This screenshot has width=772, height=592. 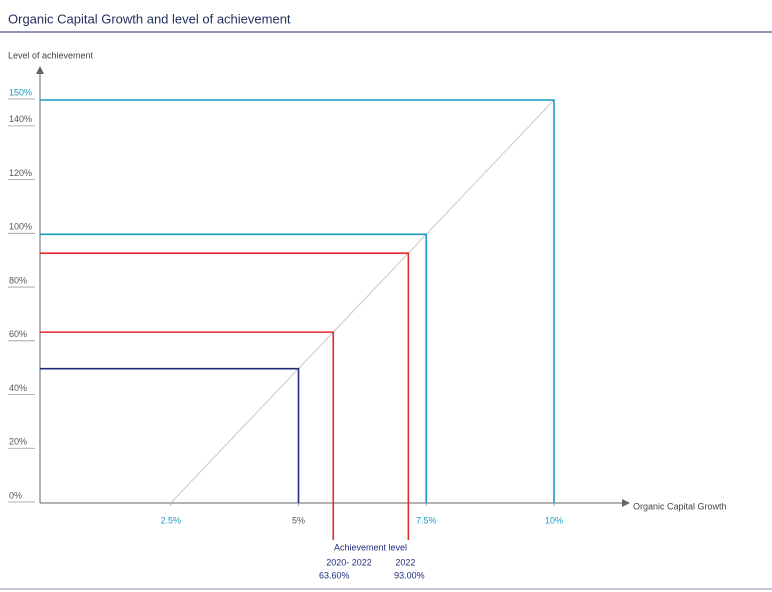 I want to click on x-tick-label: 7.5%, so click(x=426, y=520).